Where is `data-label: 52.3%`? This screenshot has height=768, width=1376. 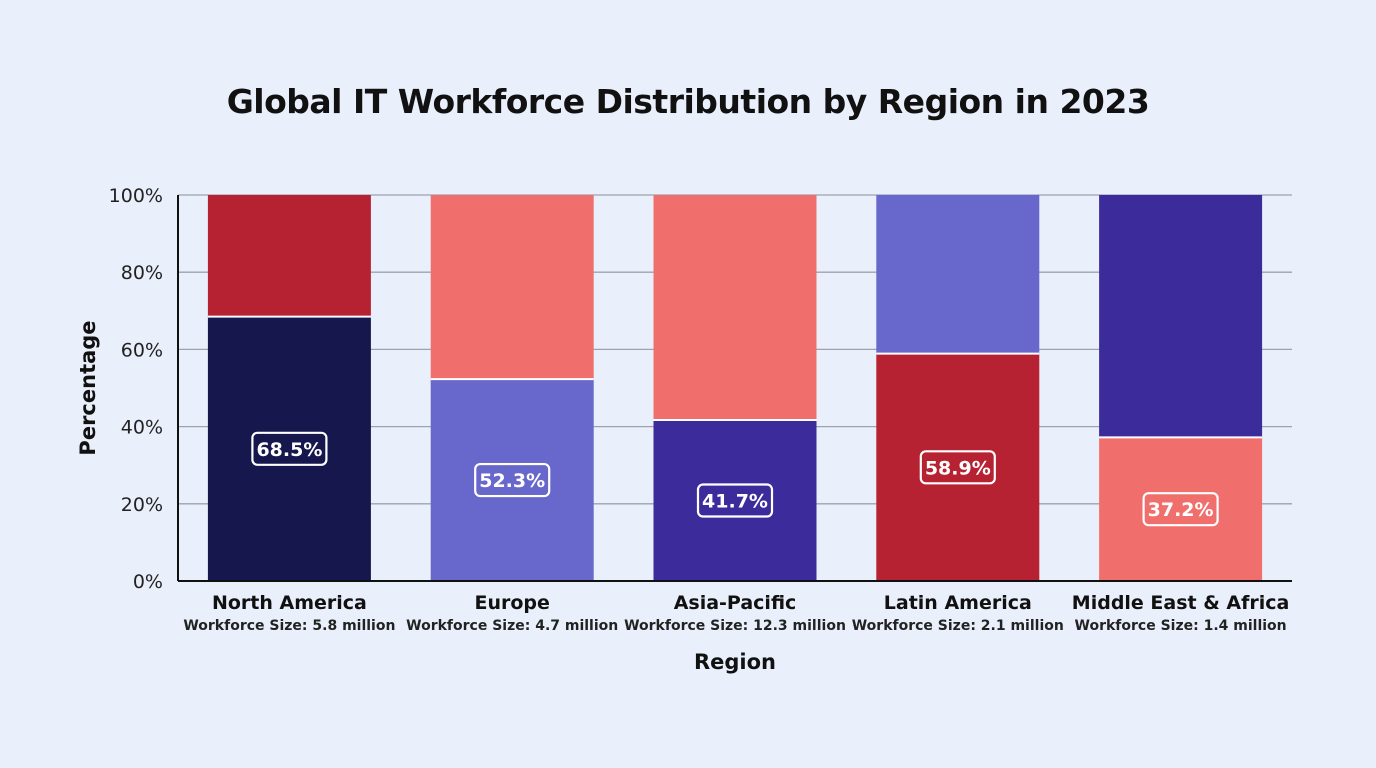 data-label: 52.3% is located at coordinates (512, 481).